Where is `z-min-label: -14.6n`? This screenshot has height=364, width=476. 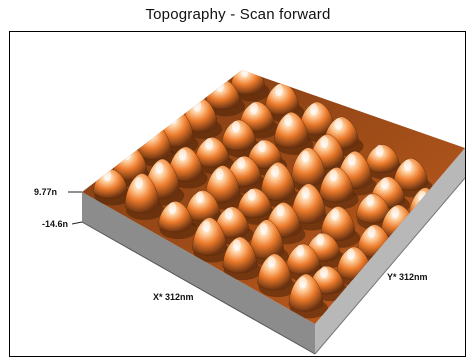 z-min-label: -14.6n is located at coordinates (55, 224).